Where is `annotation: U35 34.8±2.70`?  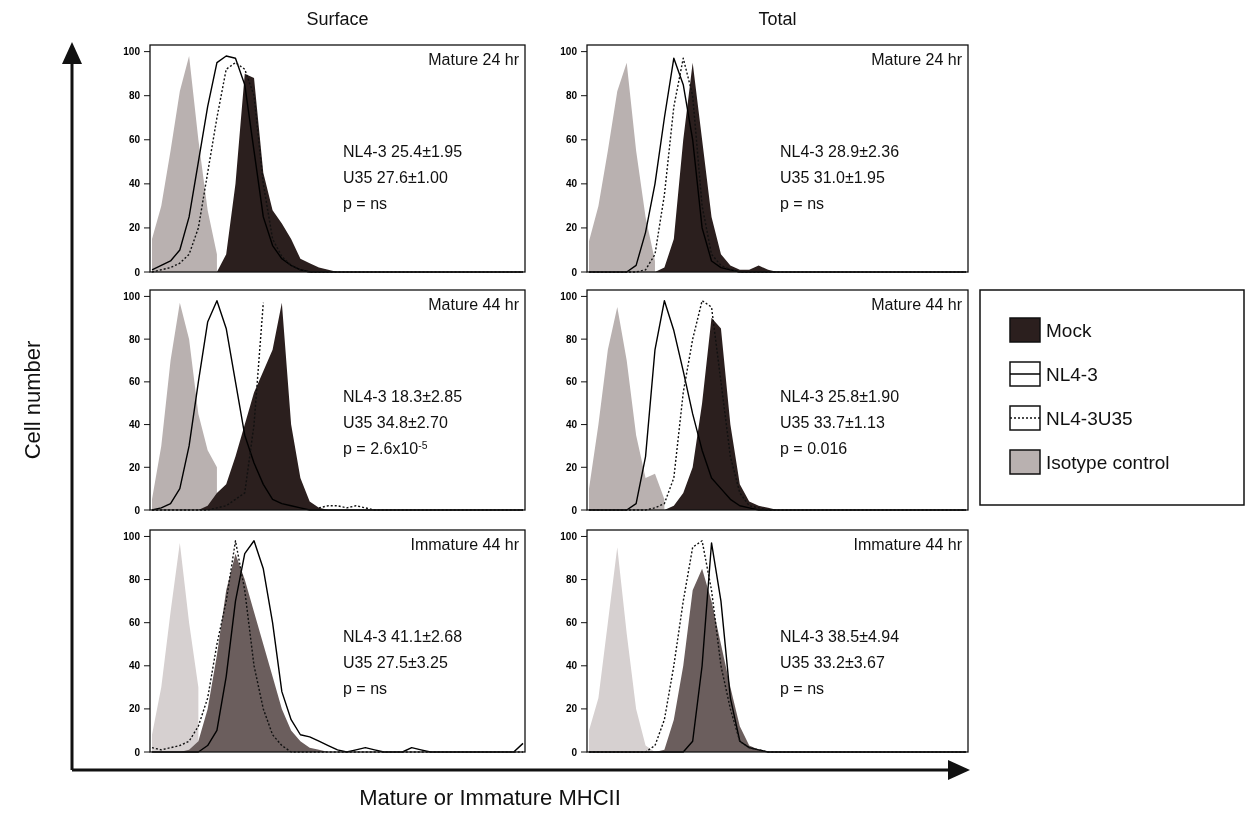
annotation: U35 34.8±2.70 is located at coordinates (395, 422).